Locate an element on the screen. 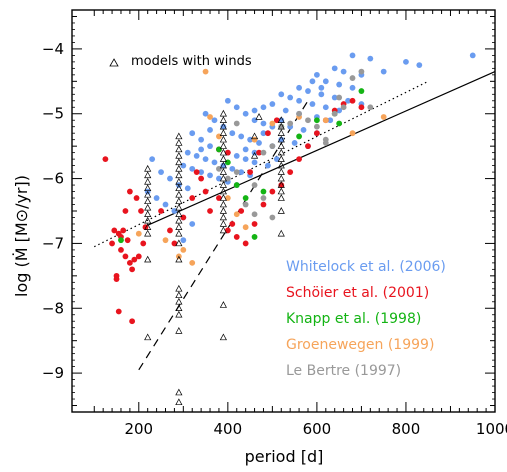 The height and width of the screenshot is (472, 507). y-tick-label: −5 is located at coordinates (53, 114).